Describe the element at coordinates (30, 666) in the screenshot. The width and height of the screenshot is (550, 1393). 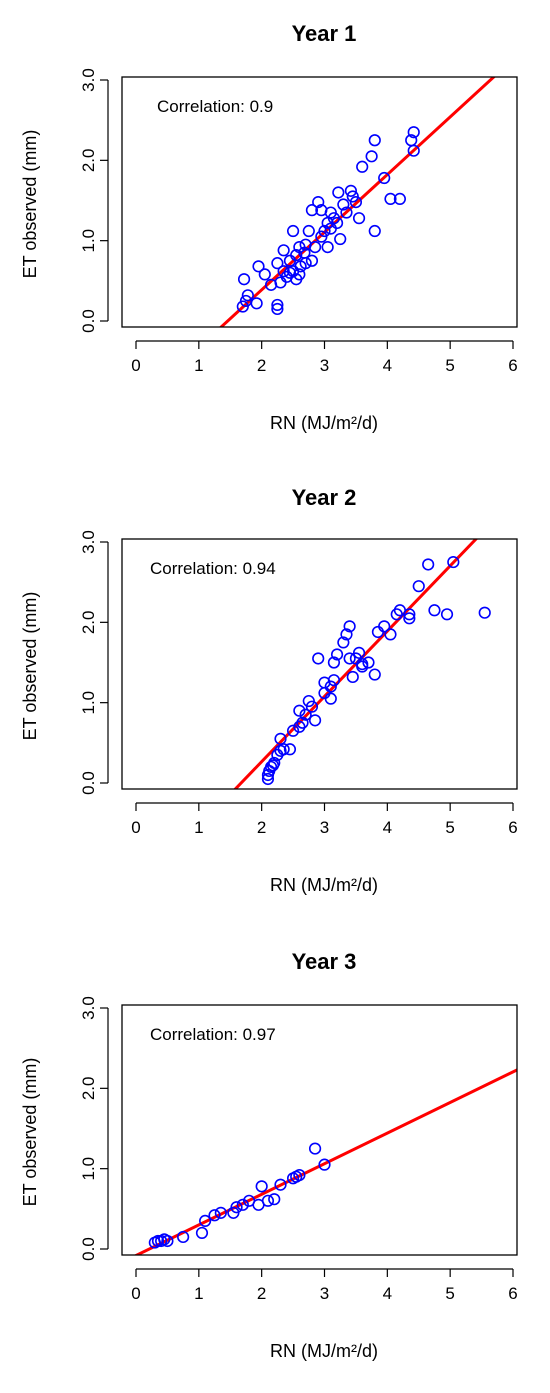
I see `y-axis-label: ET observed (mm)` at that location.